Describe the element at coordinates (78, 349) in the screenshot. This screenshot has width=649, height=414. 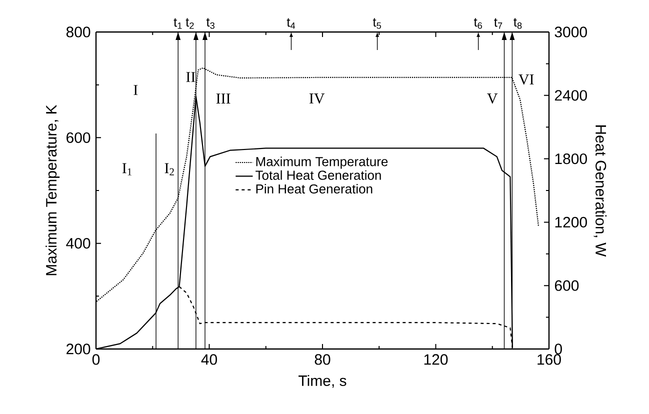
I see `y-tick-label: 200` at that location.